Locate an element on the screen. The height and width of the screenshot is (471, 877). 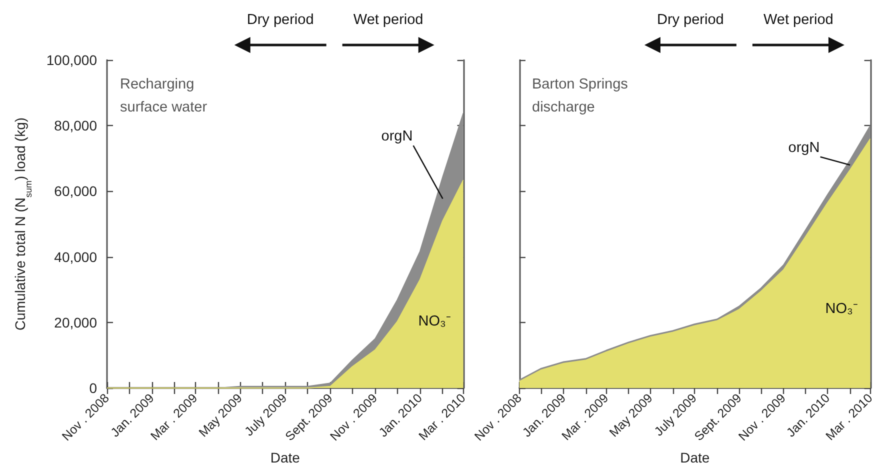
y-tick-label: 80,000 is located at coordinates (76, 126).